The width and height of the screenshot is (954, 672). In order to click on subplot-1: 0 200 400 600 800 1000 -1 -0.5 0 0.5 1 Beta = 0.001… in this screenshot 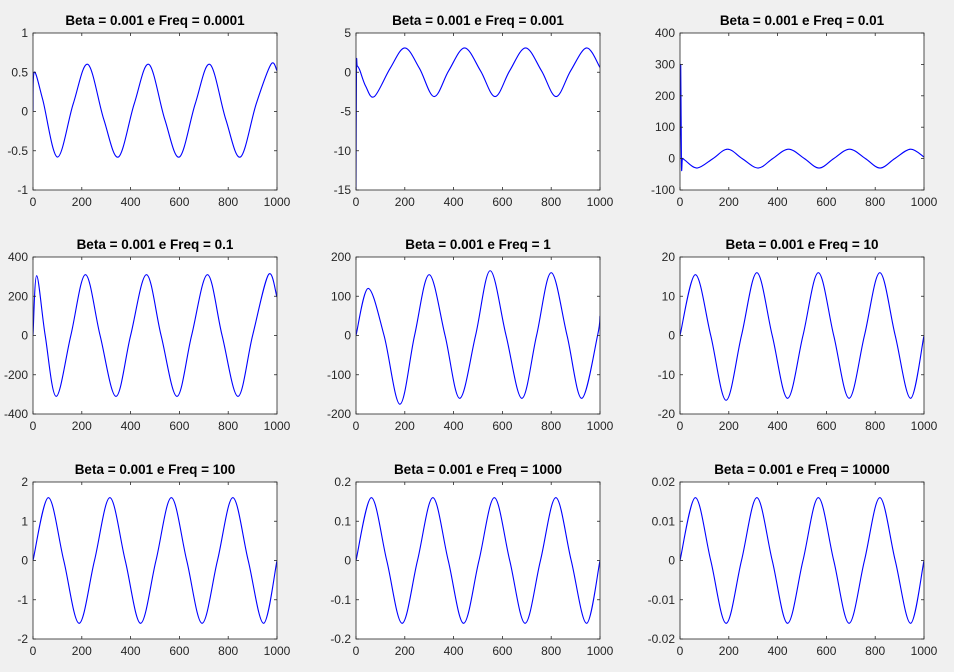, I will do `click(148, 111)`.